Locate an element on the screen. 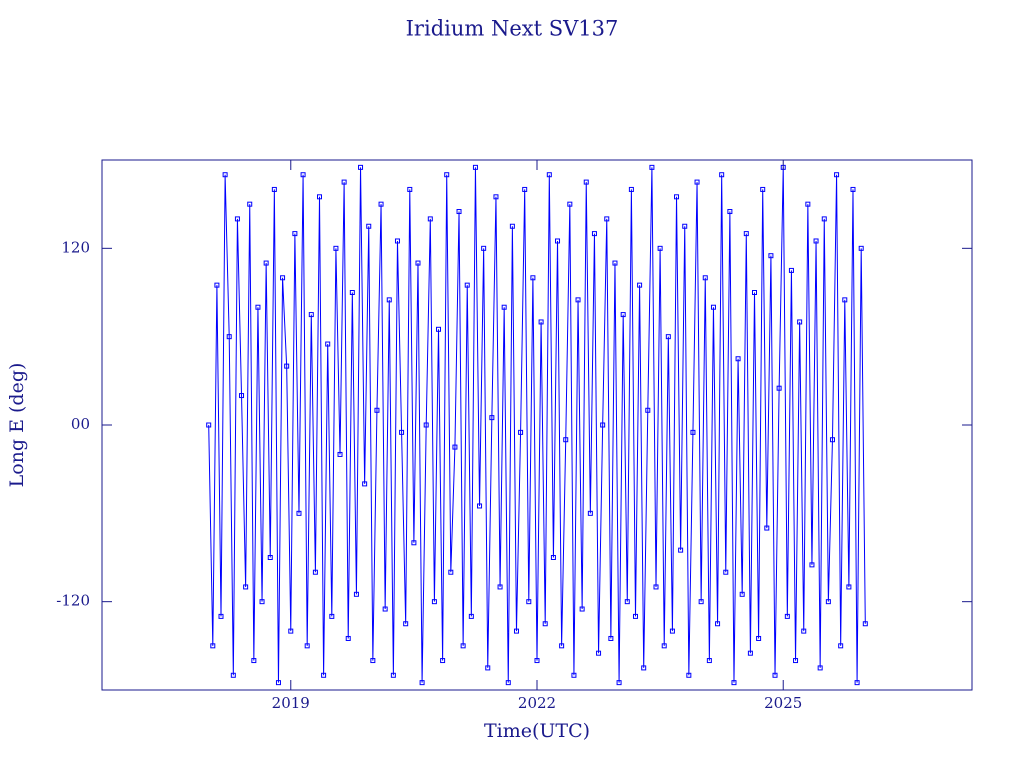  x-tick-label: 2022 is located at coordinates (537, 703).